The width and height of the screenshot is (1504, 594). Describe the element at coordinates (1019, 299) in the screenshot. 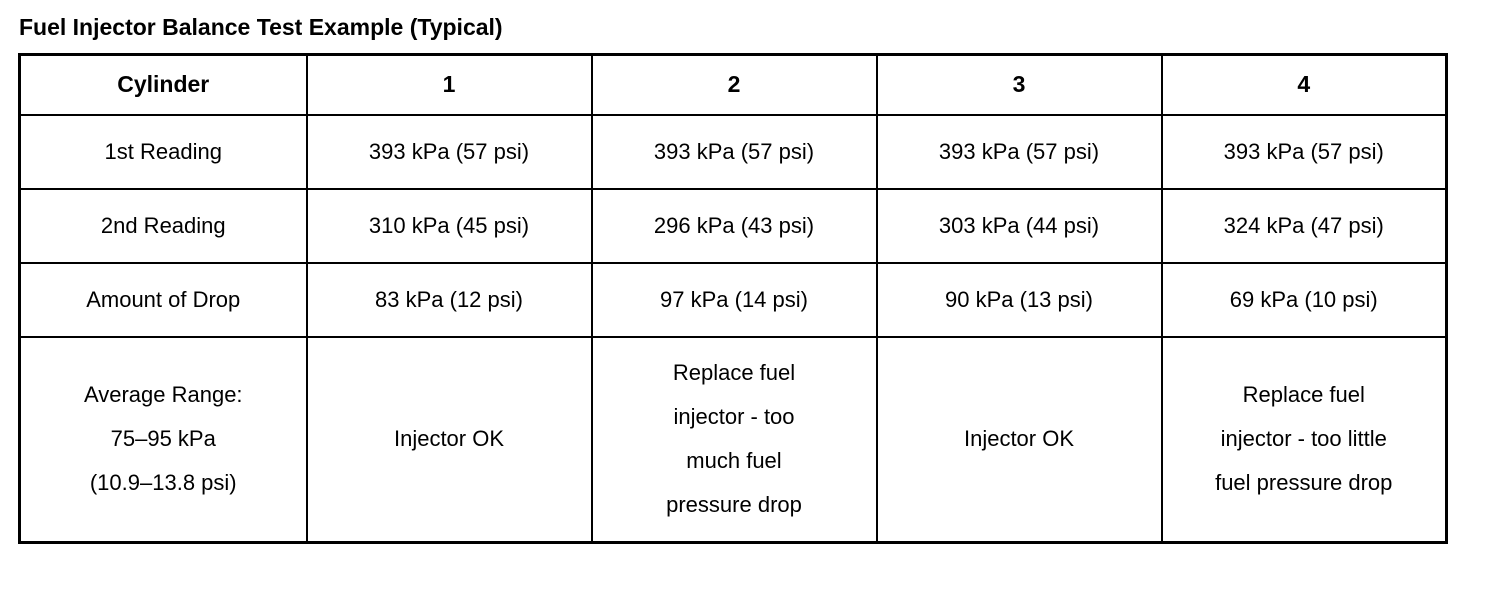

I see `table-cell: 90 kPa (13 psi)` at that location.